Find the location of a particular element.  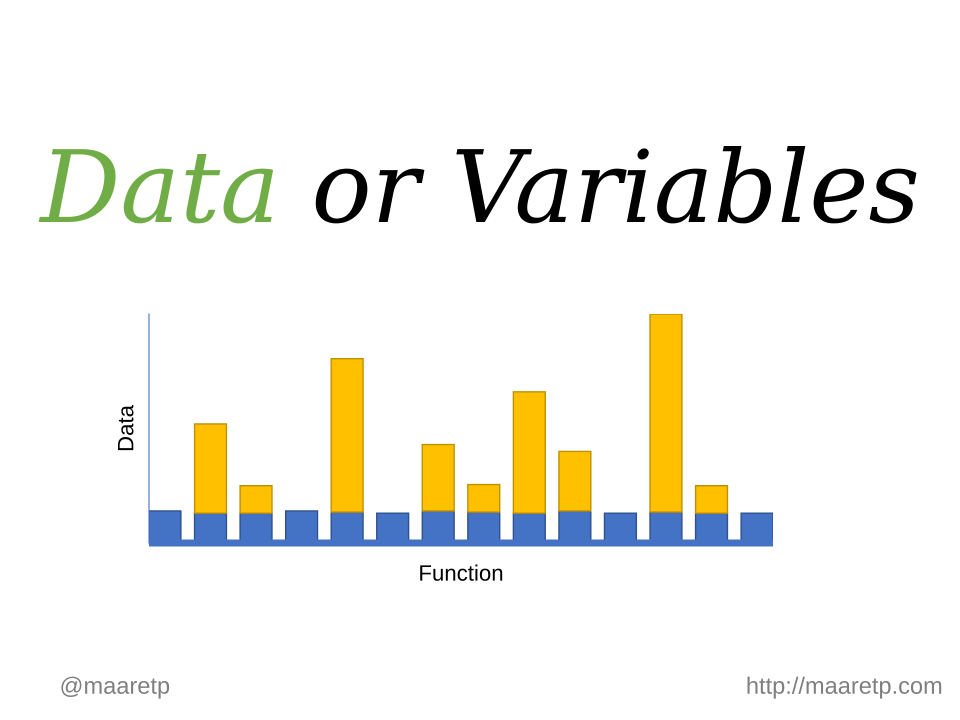

text: @maaretp is located at coordinates (115, 687).